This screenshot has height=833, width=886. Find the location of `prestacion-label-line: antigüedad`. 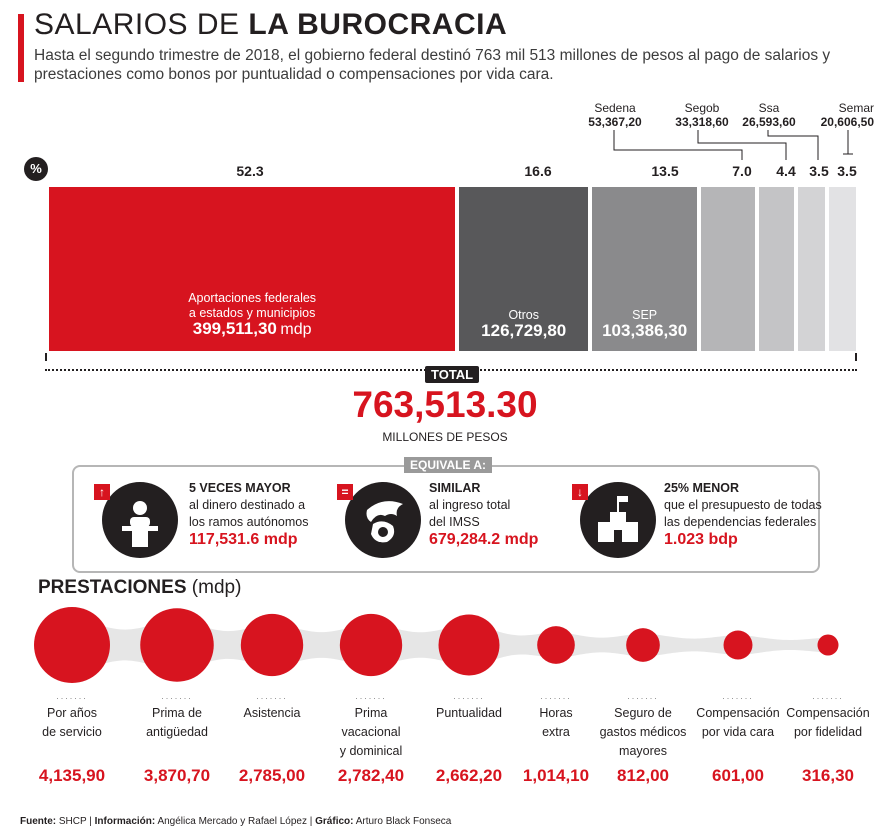

prestacion-label-line: antigüedad is located at coordinates (177, 732).